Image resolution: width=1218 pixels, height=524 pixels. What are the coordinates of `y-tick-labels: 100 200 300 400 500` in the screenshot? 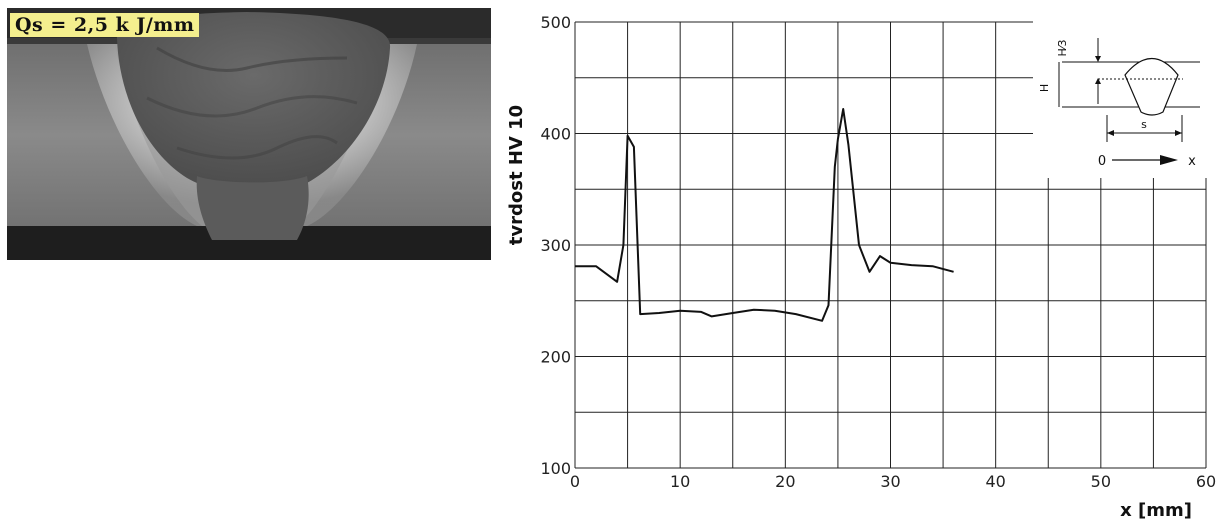 It's located at (555, 245).